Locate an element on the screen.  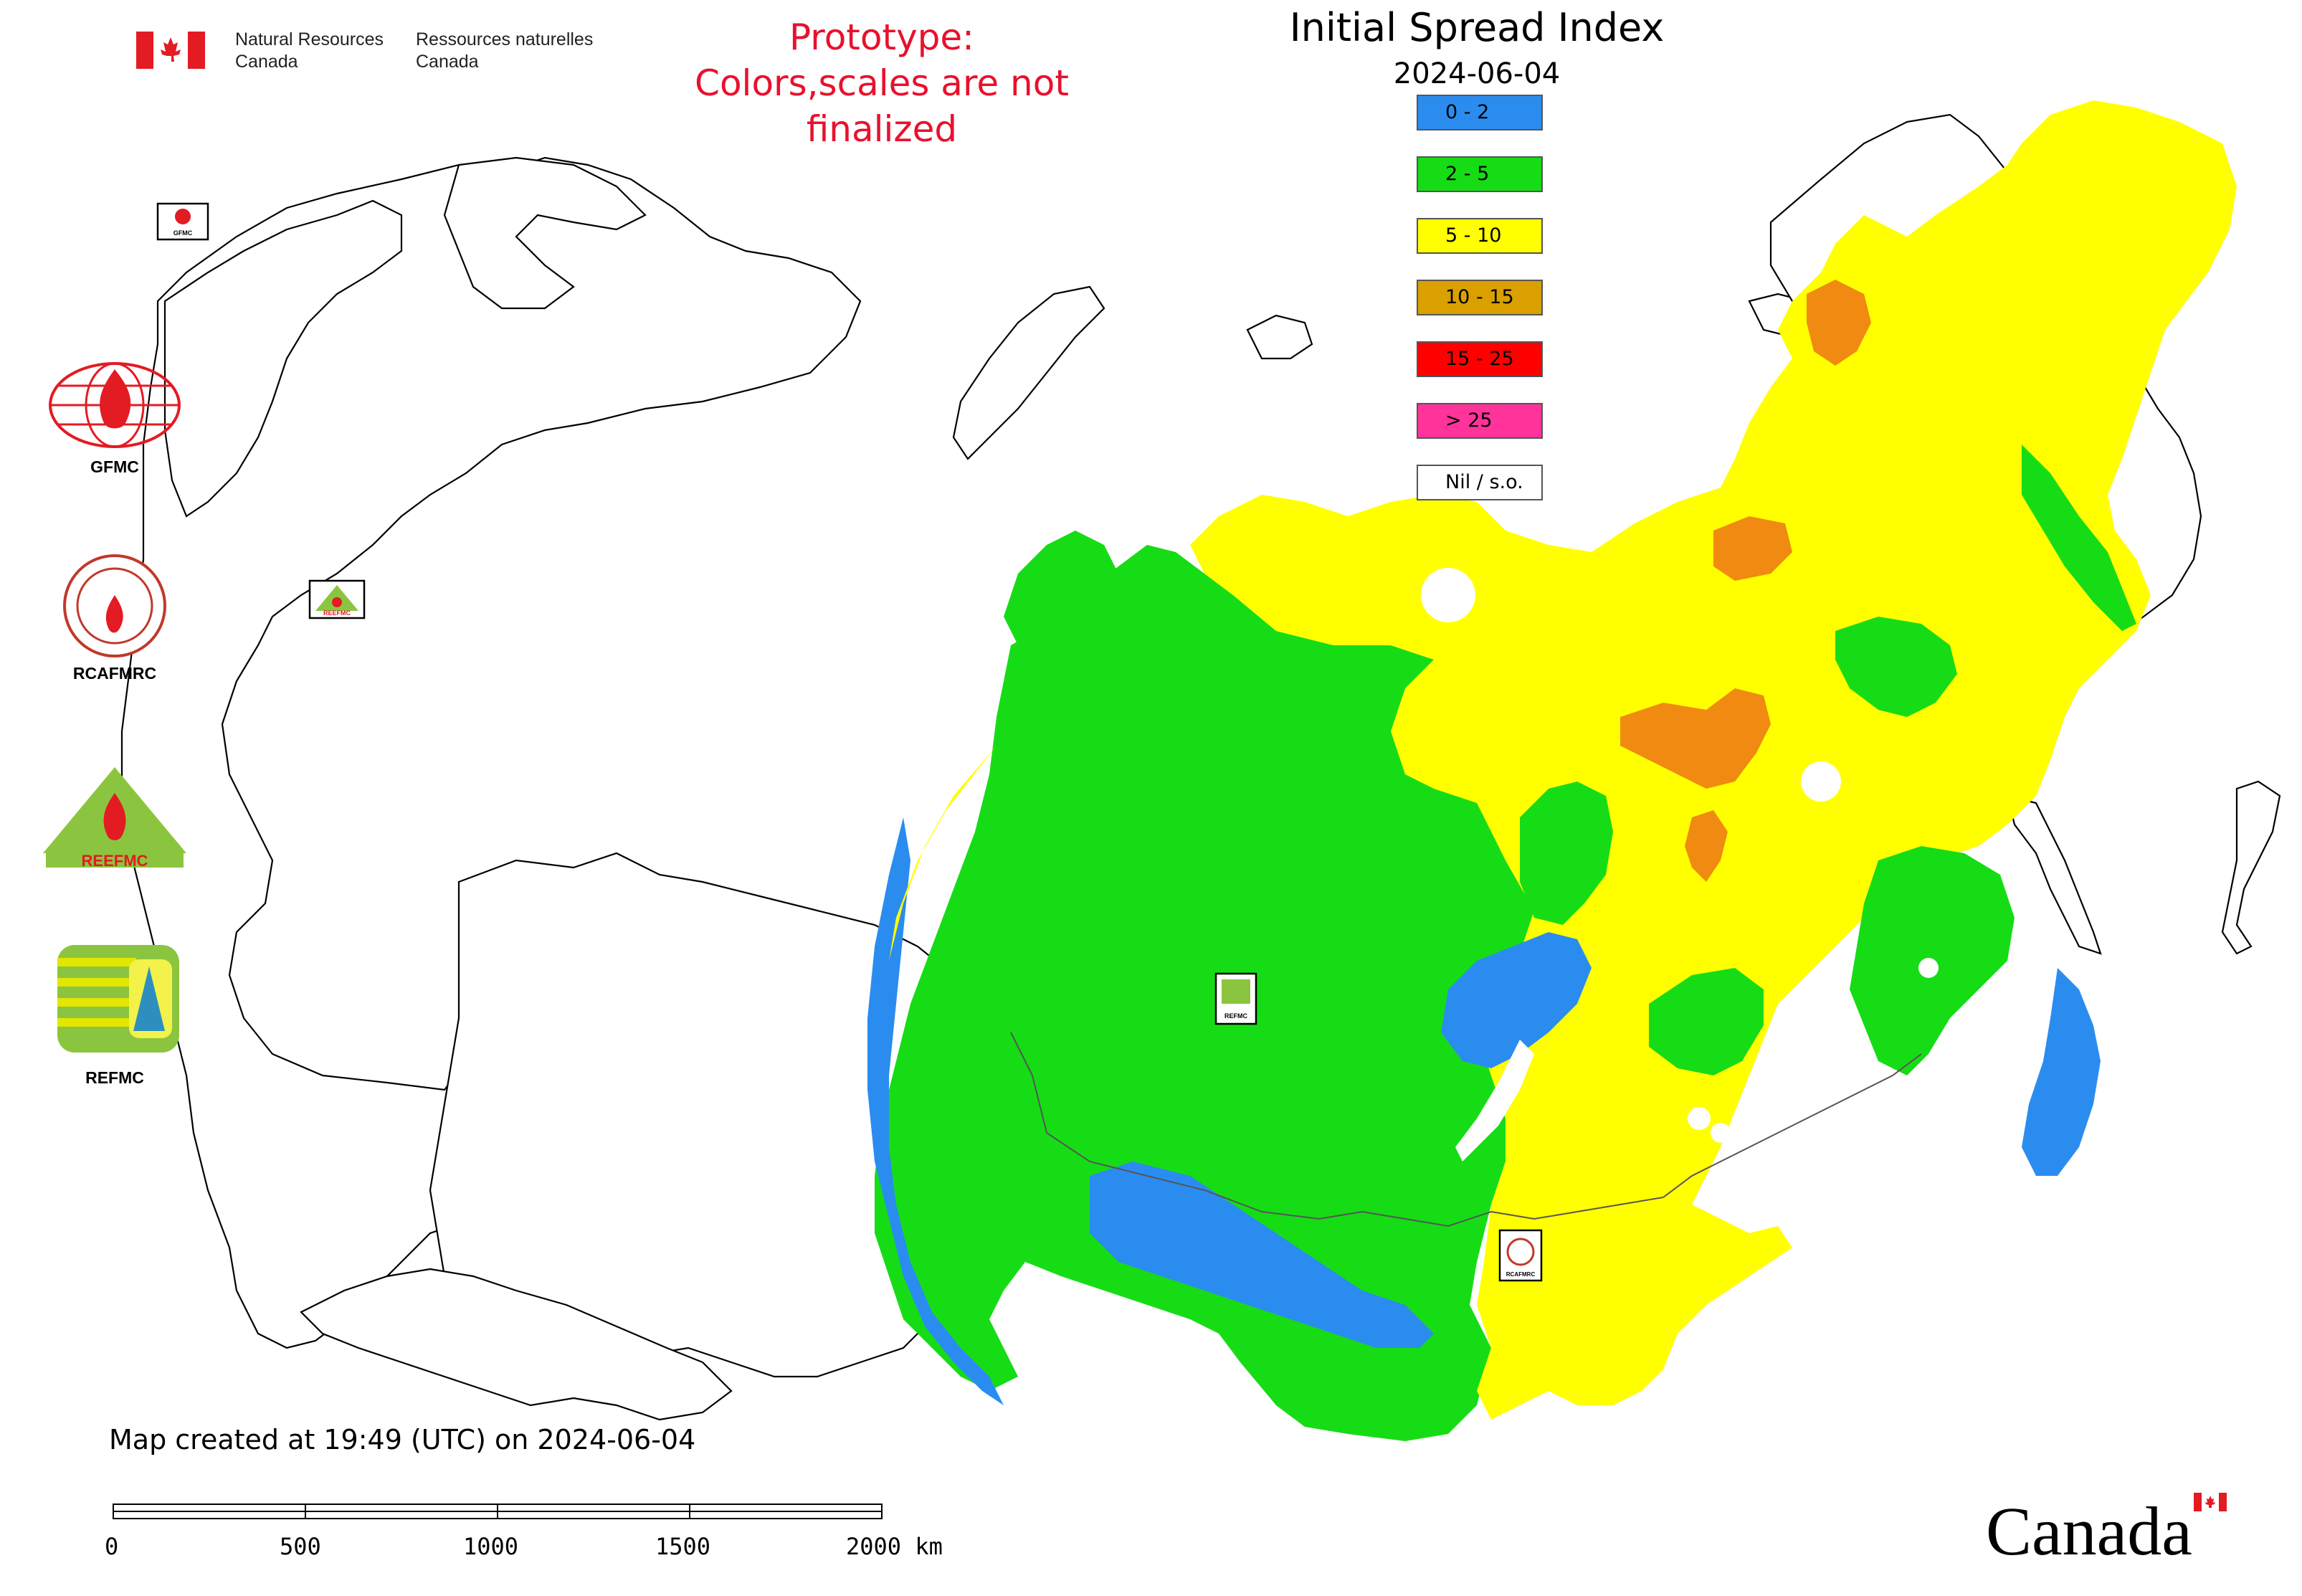
isi-zone-0-2-sayan is located at coordinates (1262, 1255).